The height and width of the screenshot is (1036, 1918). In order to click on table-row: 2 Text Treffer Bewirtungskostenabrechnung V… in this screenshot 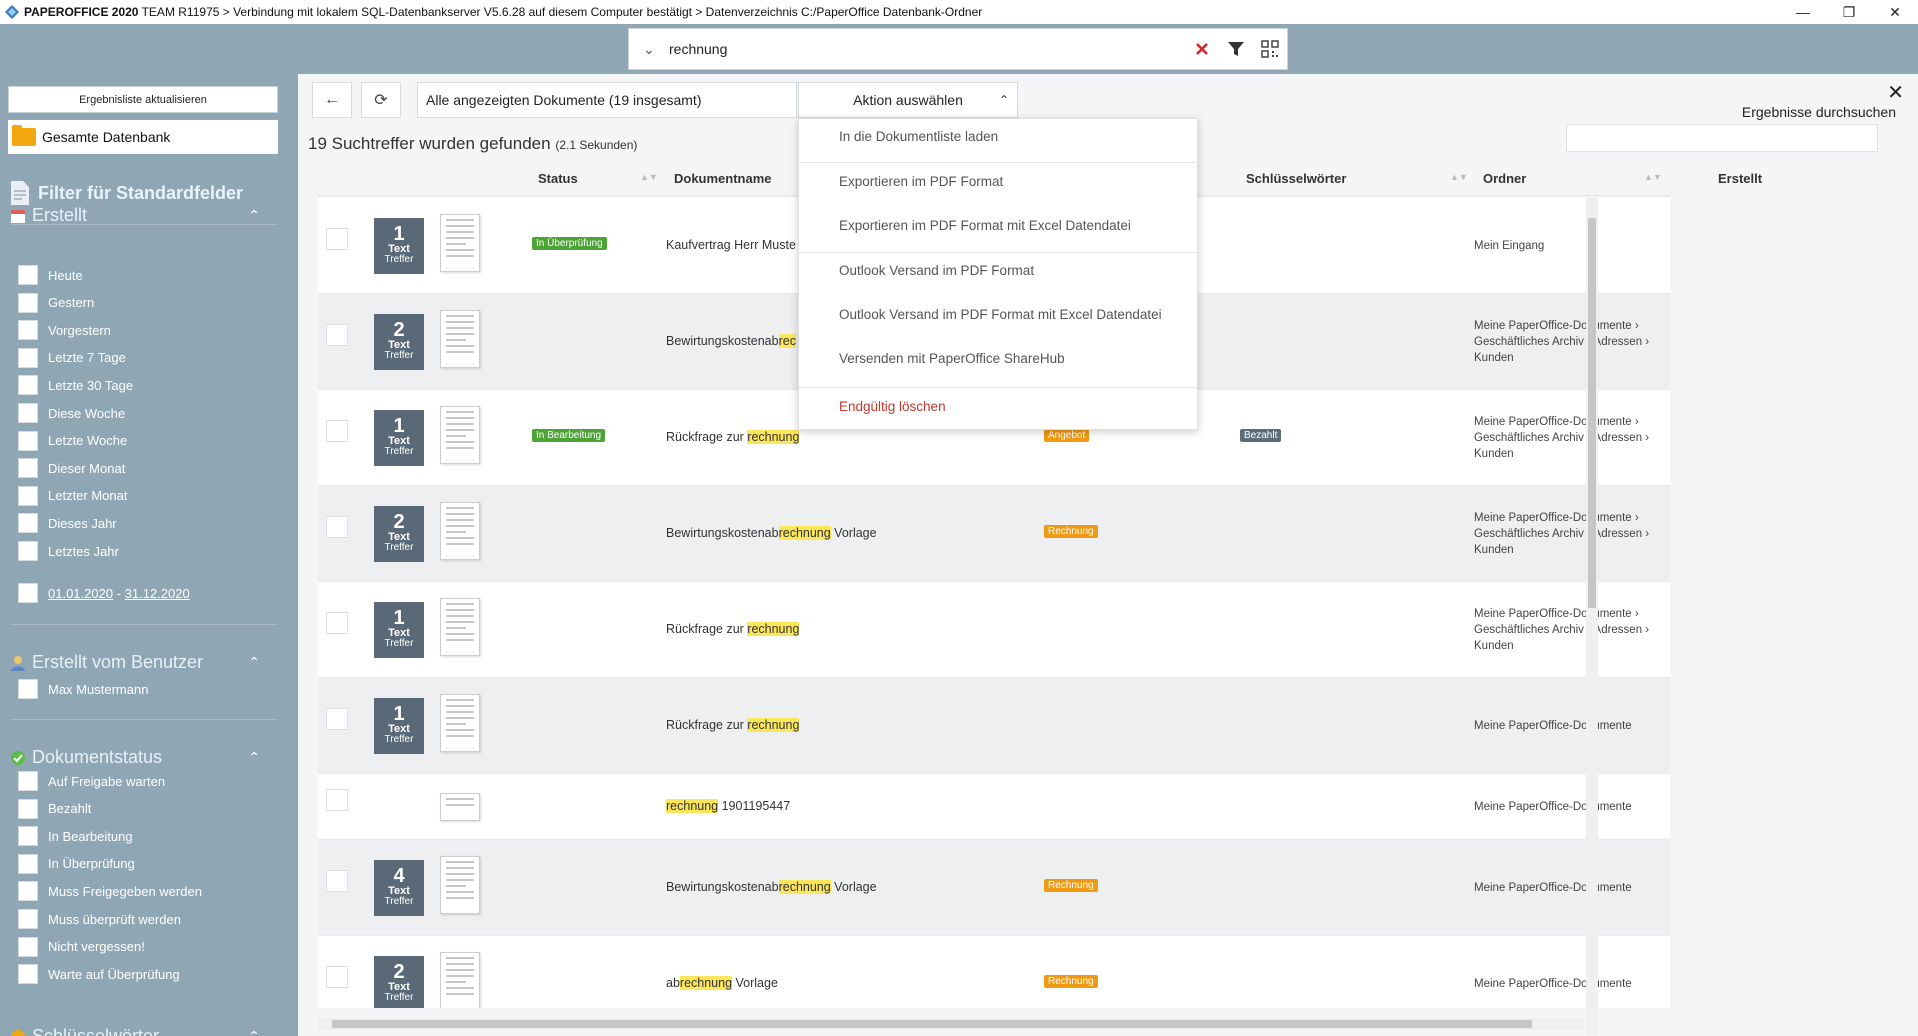, I will do `click(994, 534)`.